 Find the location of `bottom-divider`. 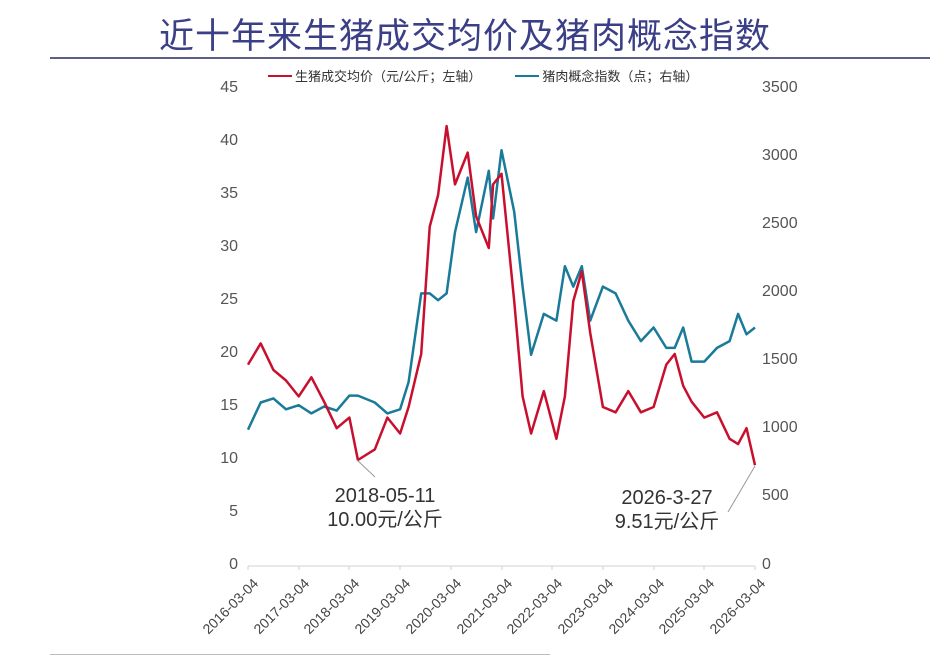

bottom-divider is located at coordinates (300, 654).